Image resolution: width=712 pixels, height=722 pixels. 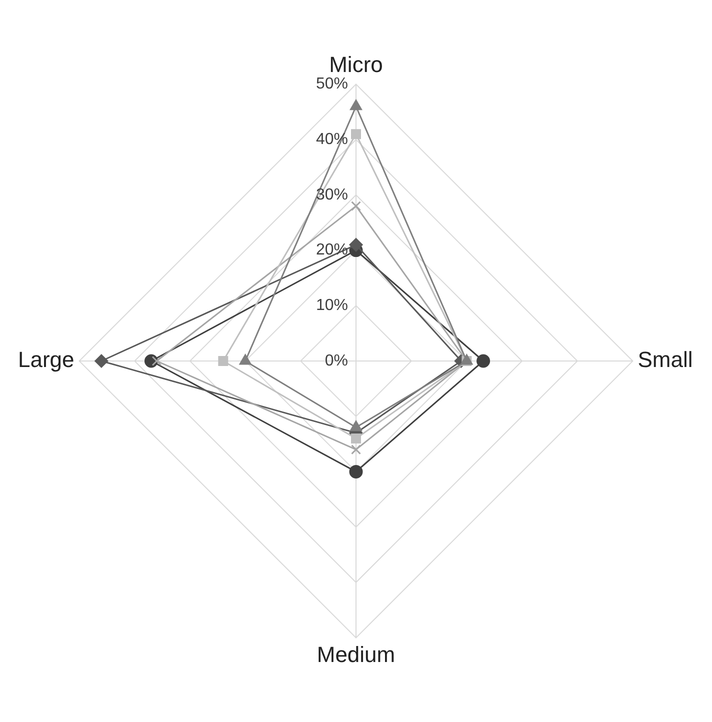 What do you see at coordinates (356, 65) in the screenshot?
I see `spoke-label: Micro` at bounding box center [356, 65].